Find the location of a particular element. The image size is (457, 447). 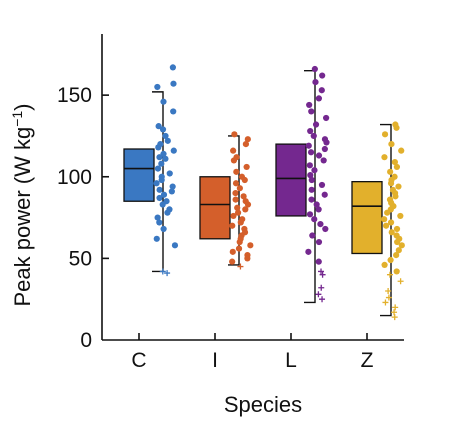

x-tick-label: I is located at coordinates (215, 360).